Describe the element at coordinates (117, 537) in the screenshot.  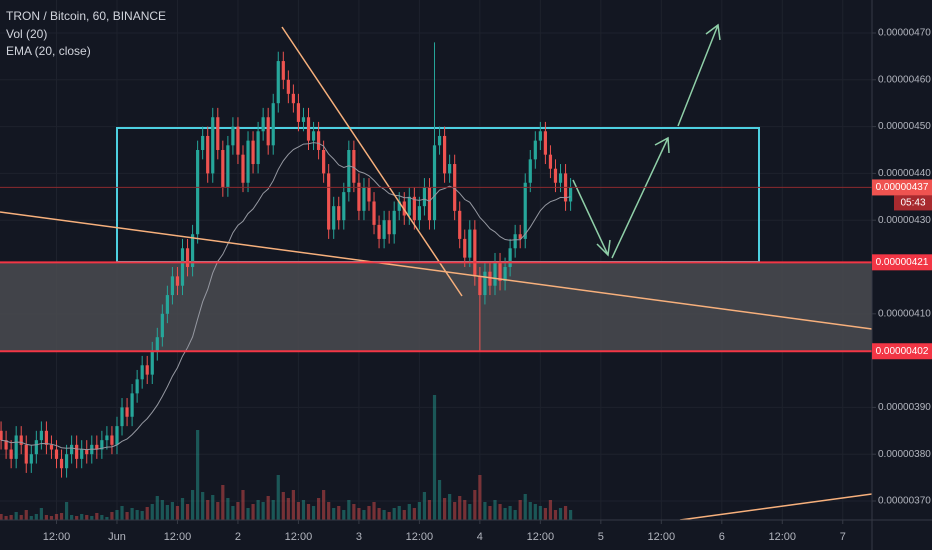
I see `x-tick-label: Jun` at that location.